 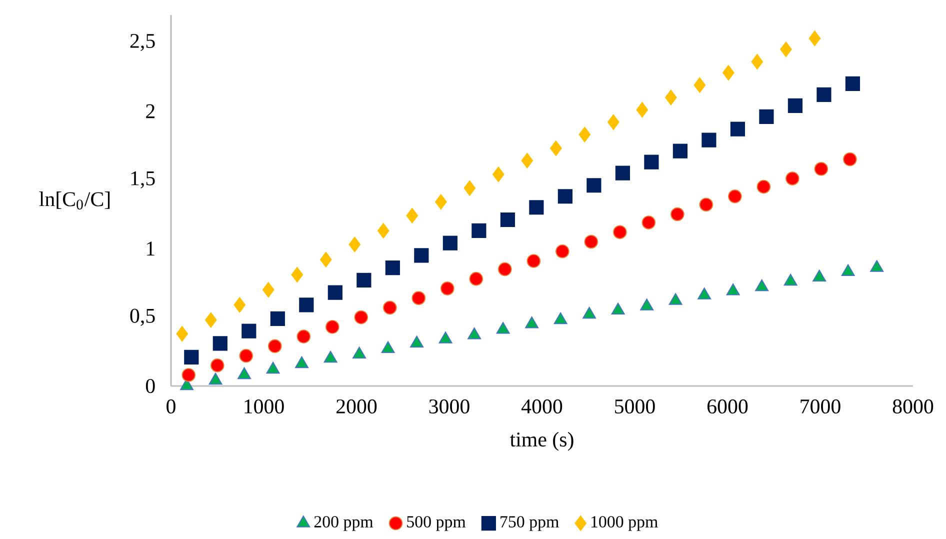 I want to click on y-tick-label: 2,5, so click(x=142, y=43).